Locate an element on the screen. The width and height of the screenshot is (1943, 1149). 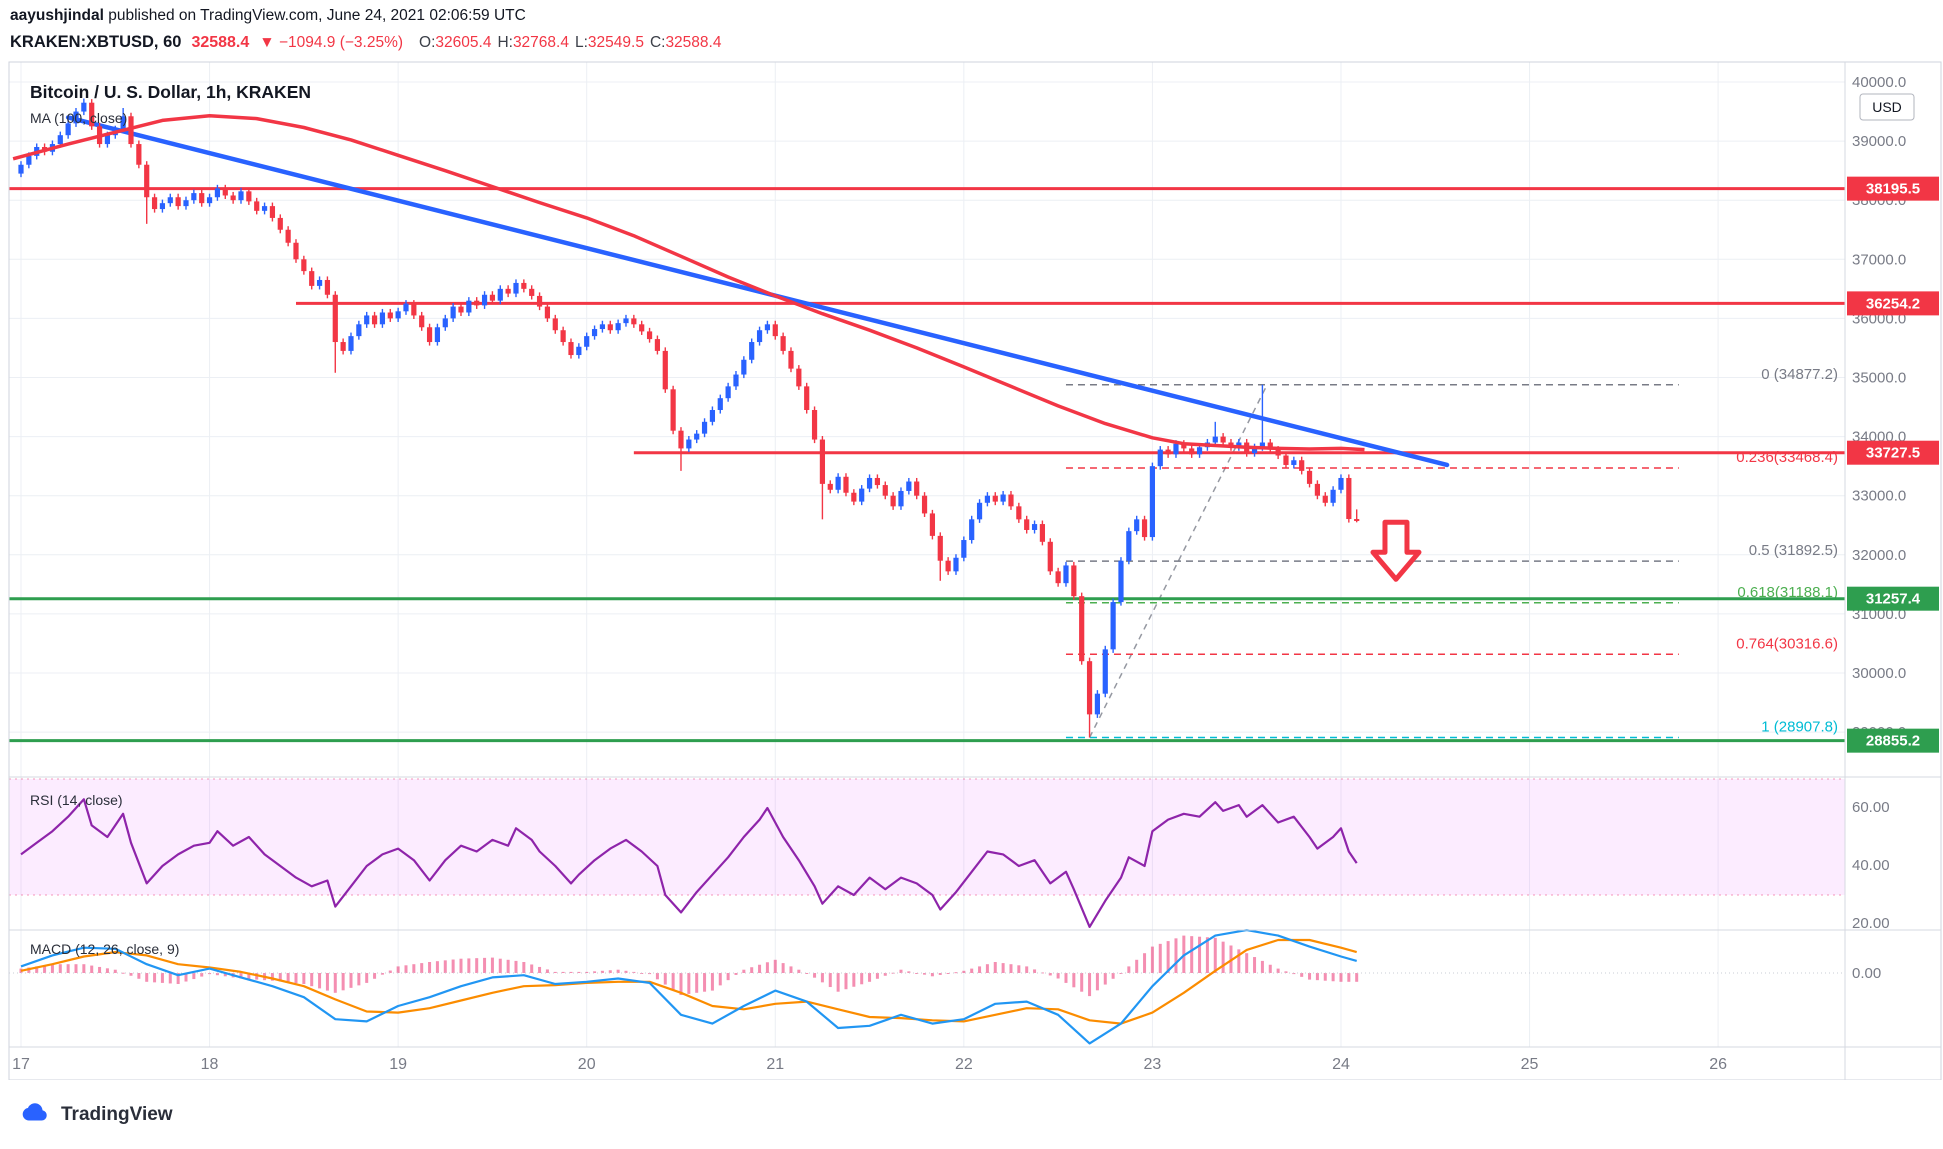
time-axis-label: 19 is located at coordinates (398, 1064).